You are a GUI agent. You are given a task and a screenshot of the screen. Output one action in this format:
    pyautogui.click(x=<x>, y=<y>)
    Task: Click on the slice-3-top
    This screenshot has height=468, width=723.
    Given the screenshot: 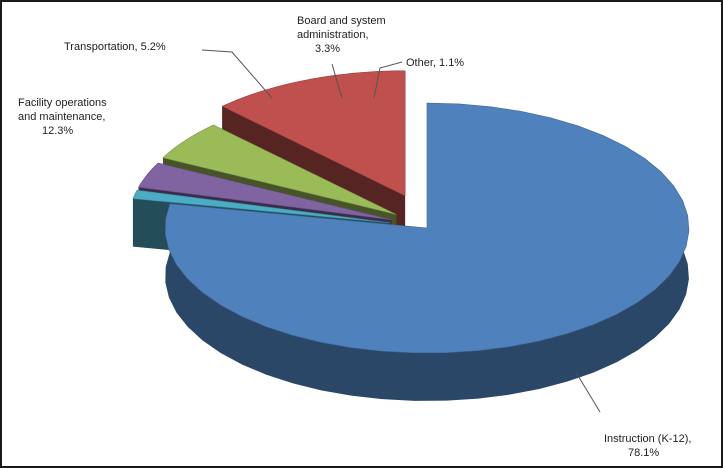 What is the action you would take?
    pyautogui.click(x=279, y=169)
    